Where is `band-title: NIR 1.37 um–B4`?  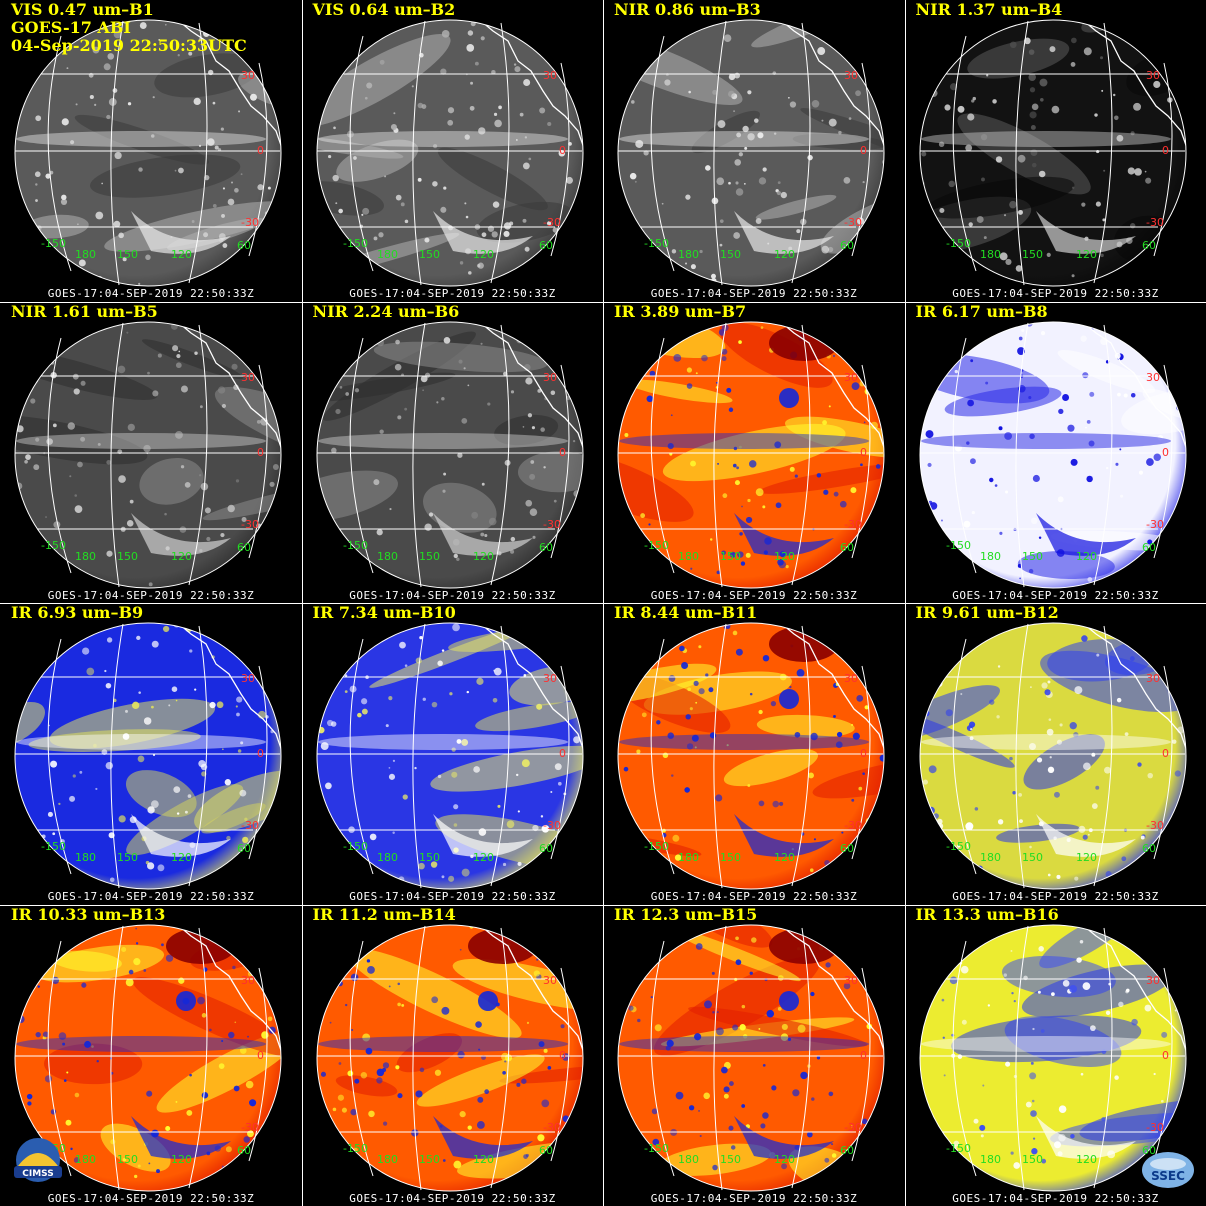 band-title: NIR 1.37 um–B4 is located at coordinates (989, 10).